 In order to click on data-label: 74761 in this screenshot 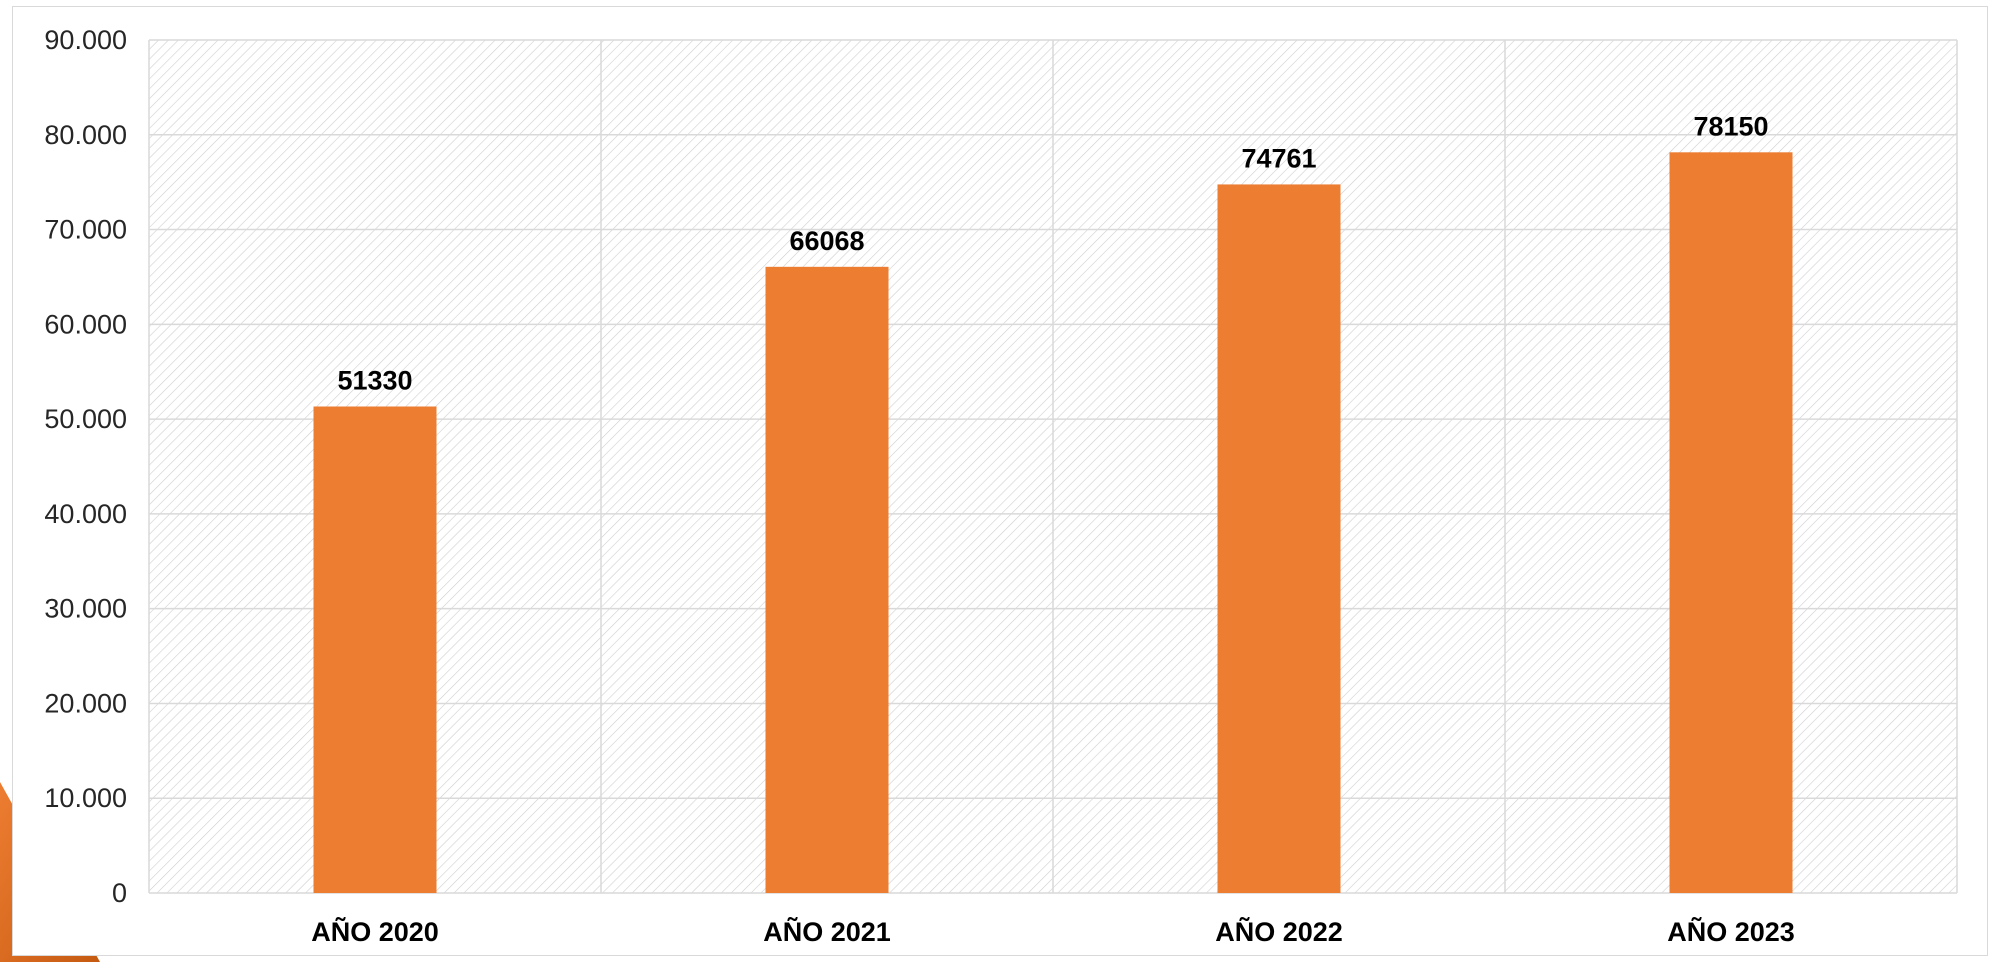, I will do `click(1278, 158)`.